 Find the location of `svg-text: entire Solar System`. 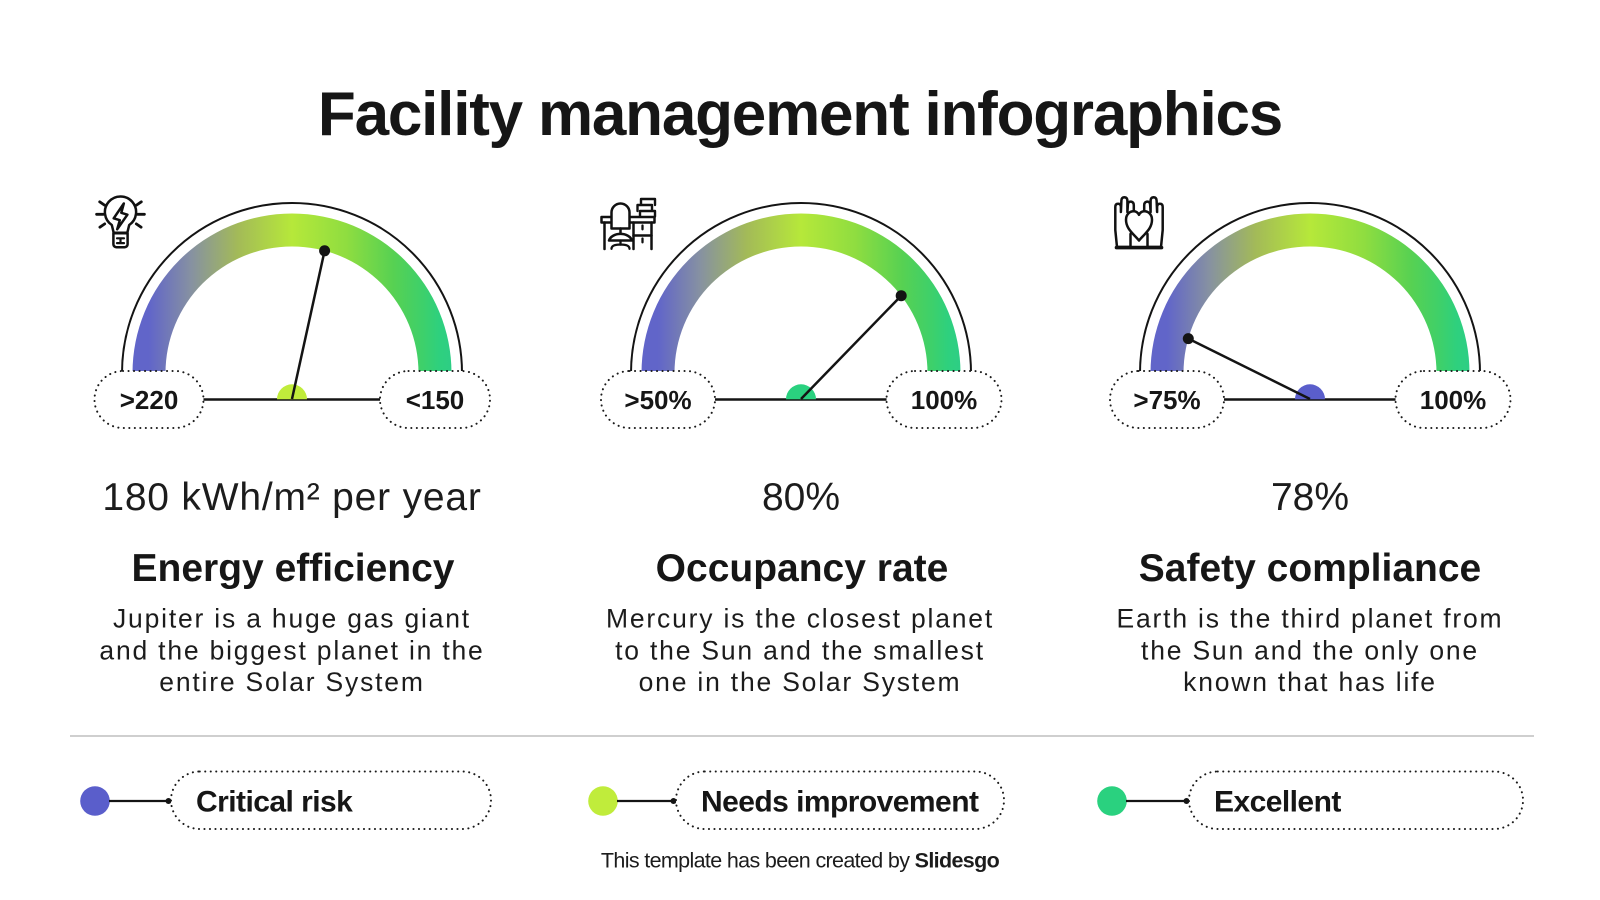

svg-text: entire Solar System is located at coordinates (291, 682).